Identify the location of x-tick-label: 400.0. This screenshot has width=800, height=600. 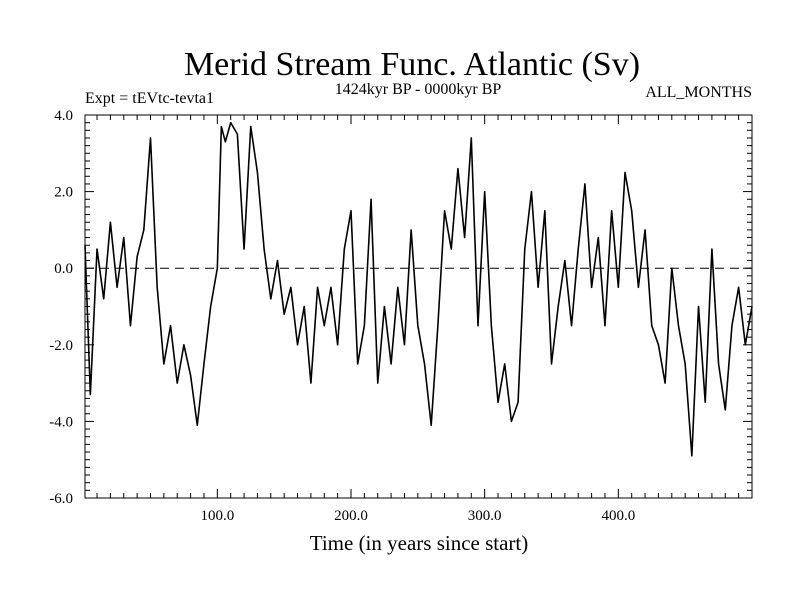
(618, 516).